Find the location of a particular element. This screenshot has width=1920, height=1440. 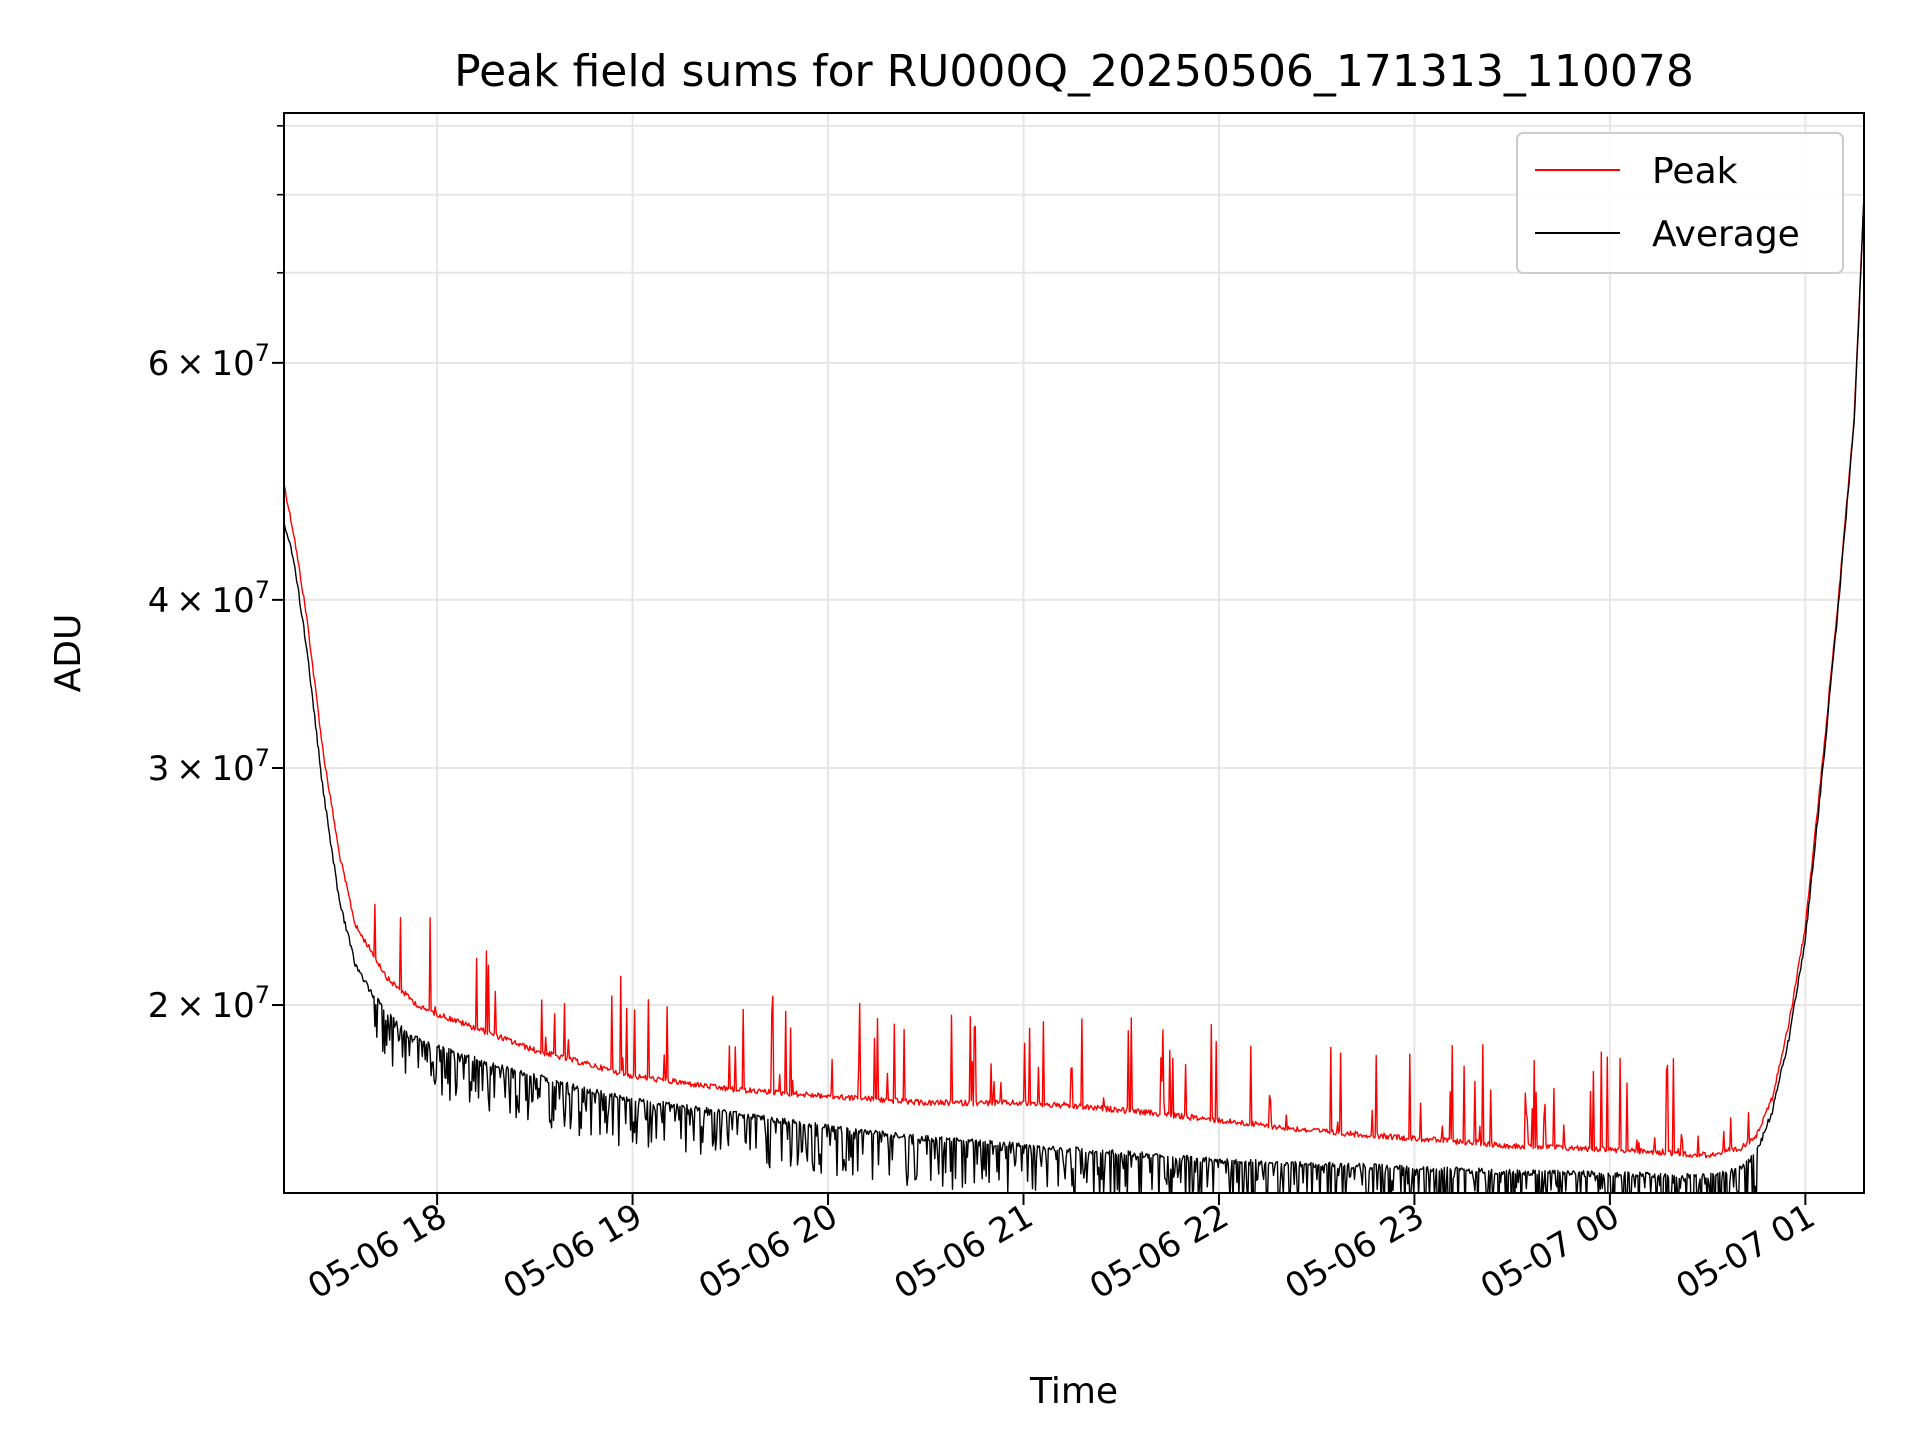

x-axis-label: Time is located at coordinates (1073, 1391).